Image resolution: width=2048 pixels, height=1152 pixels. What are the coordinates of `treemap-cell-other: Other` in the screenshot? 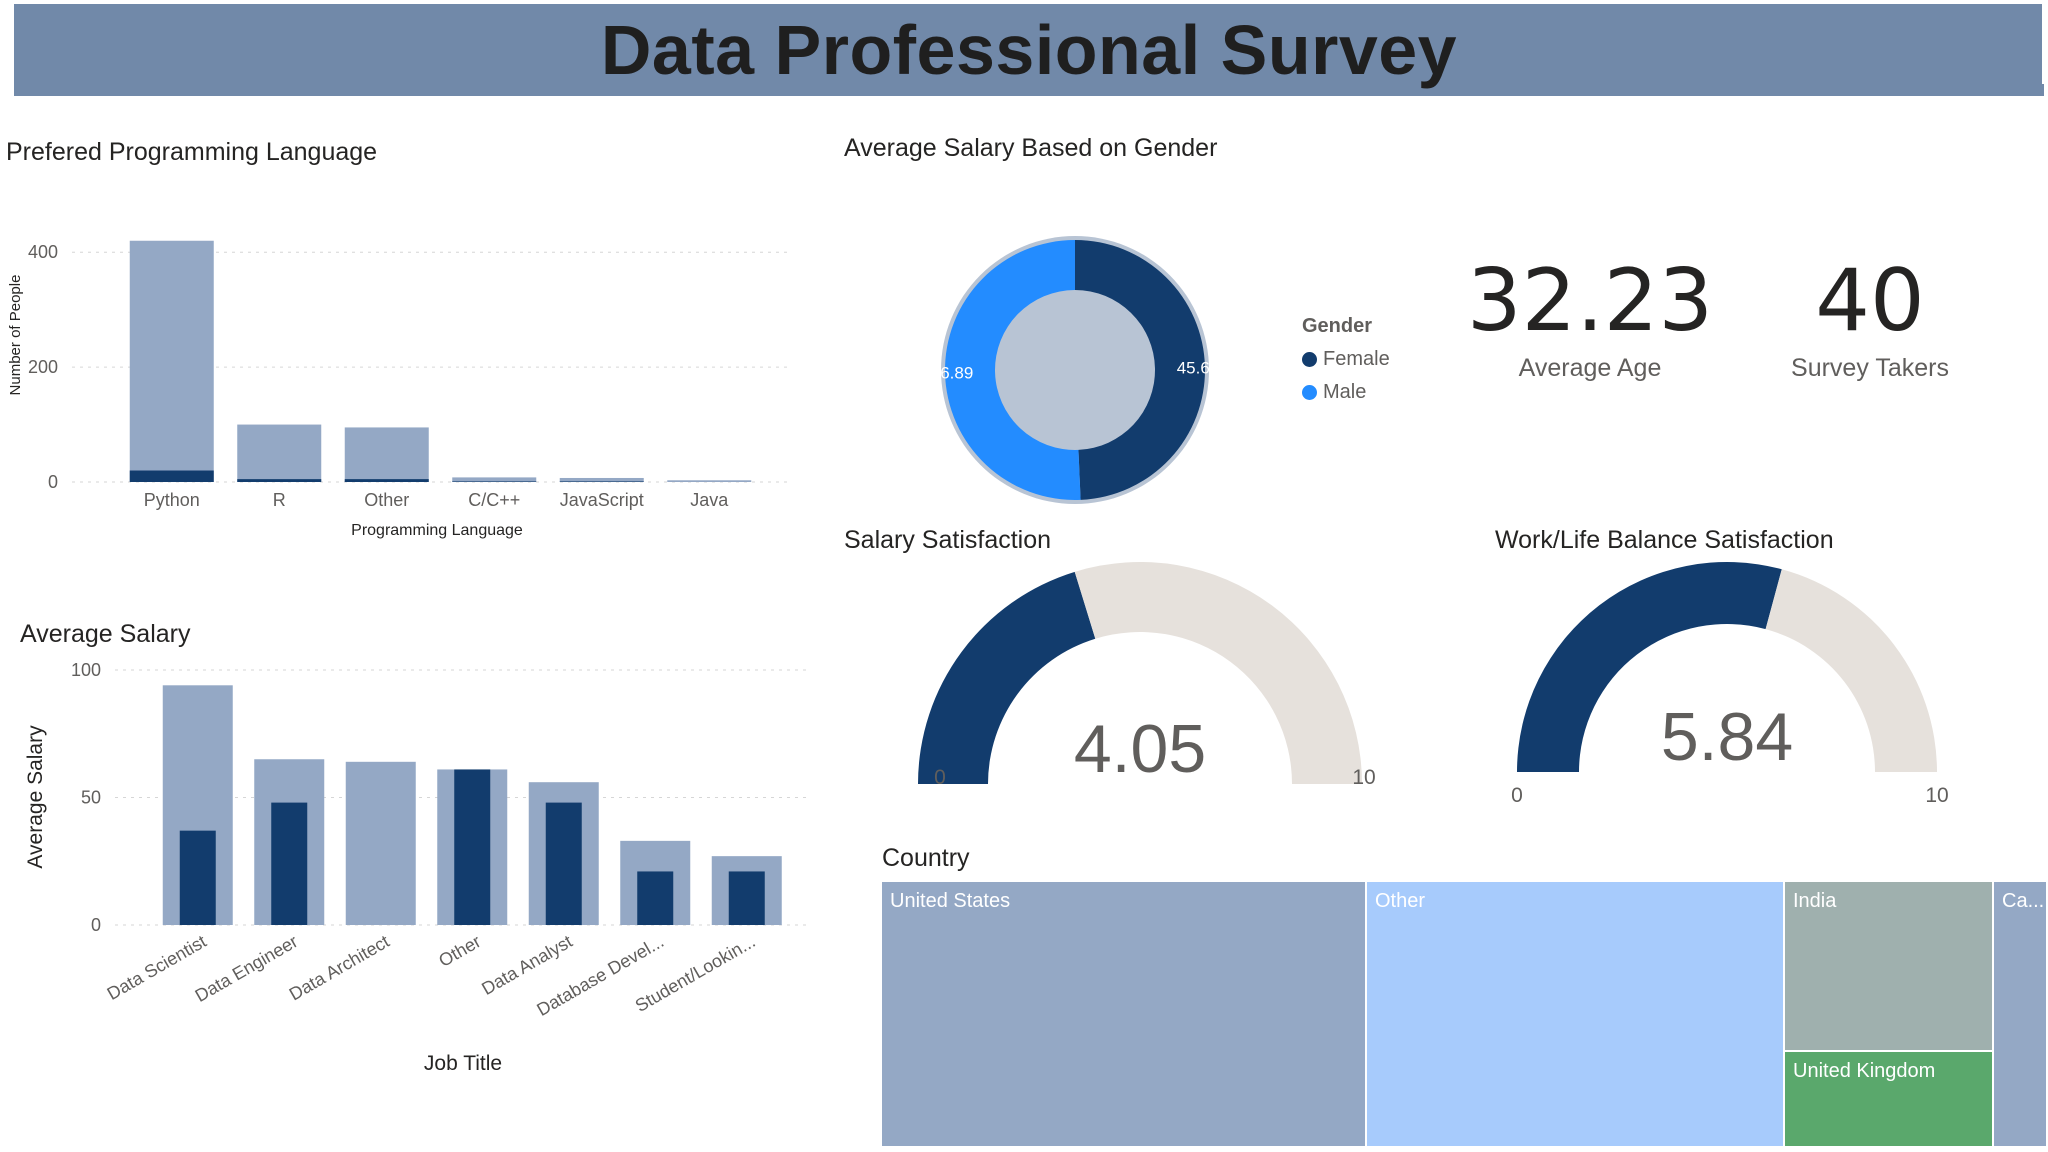 It's located at (1575, 1014).